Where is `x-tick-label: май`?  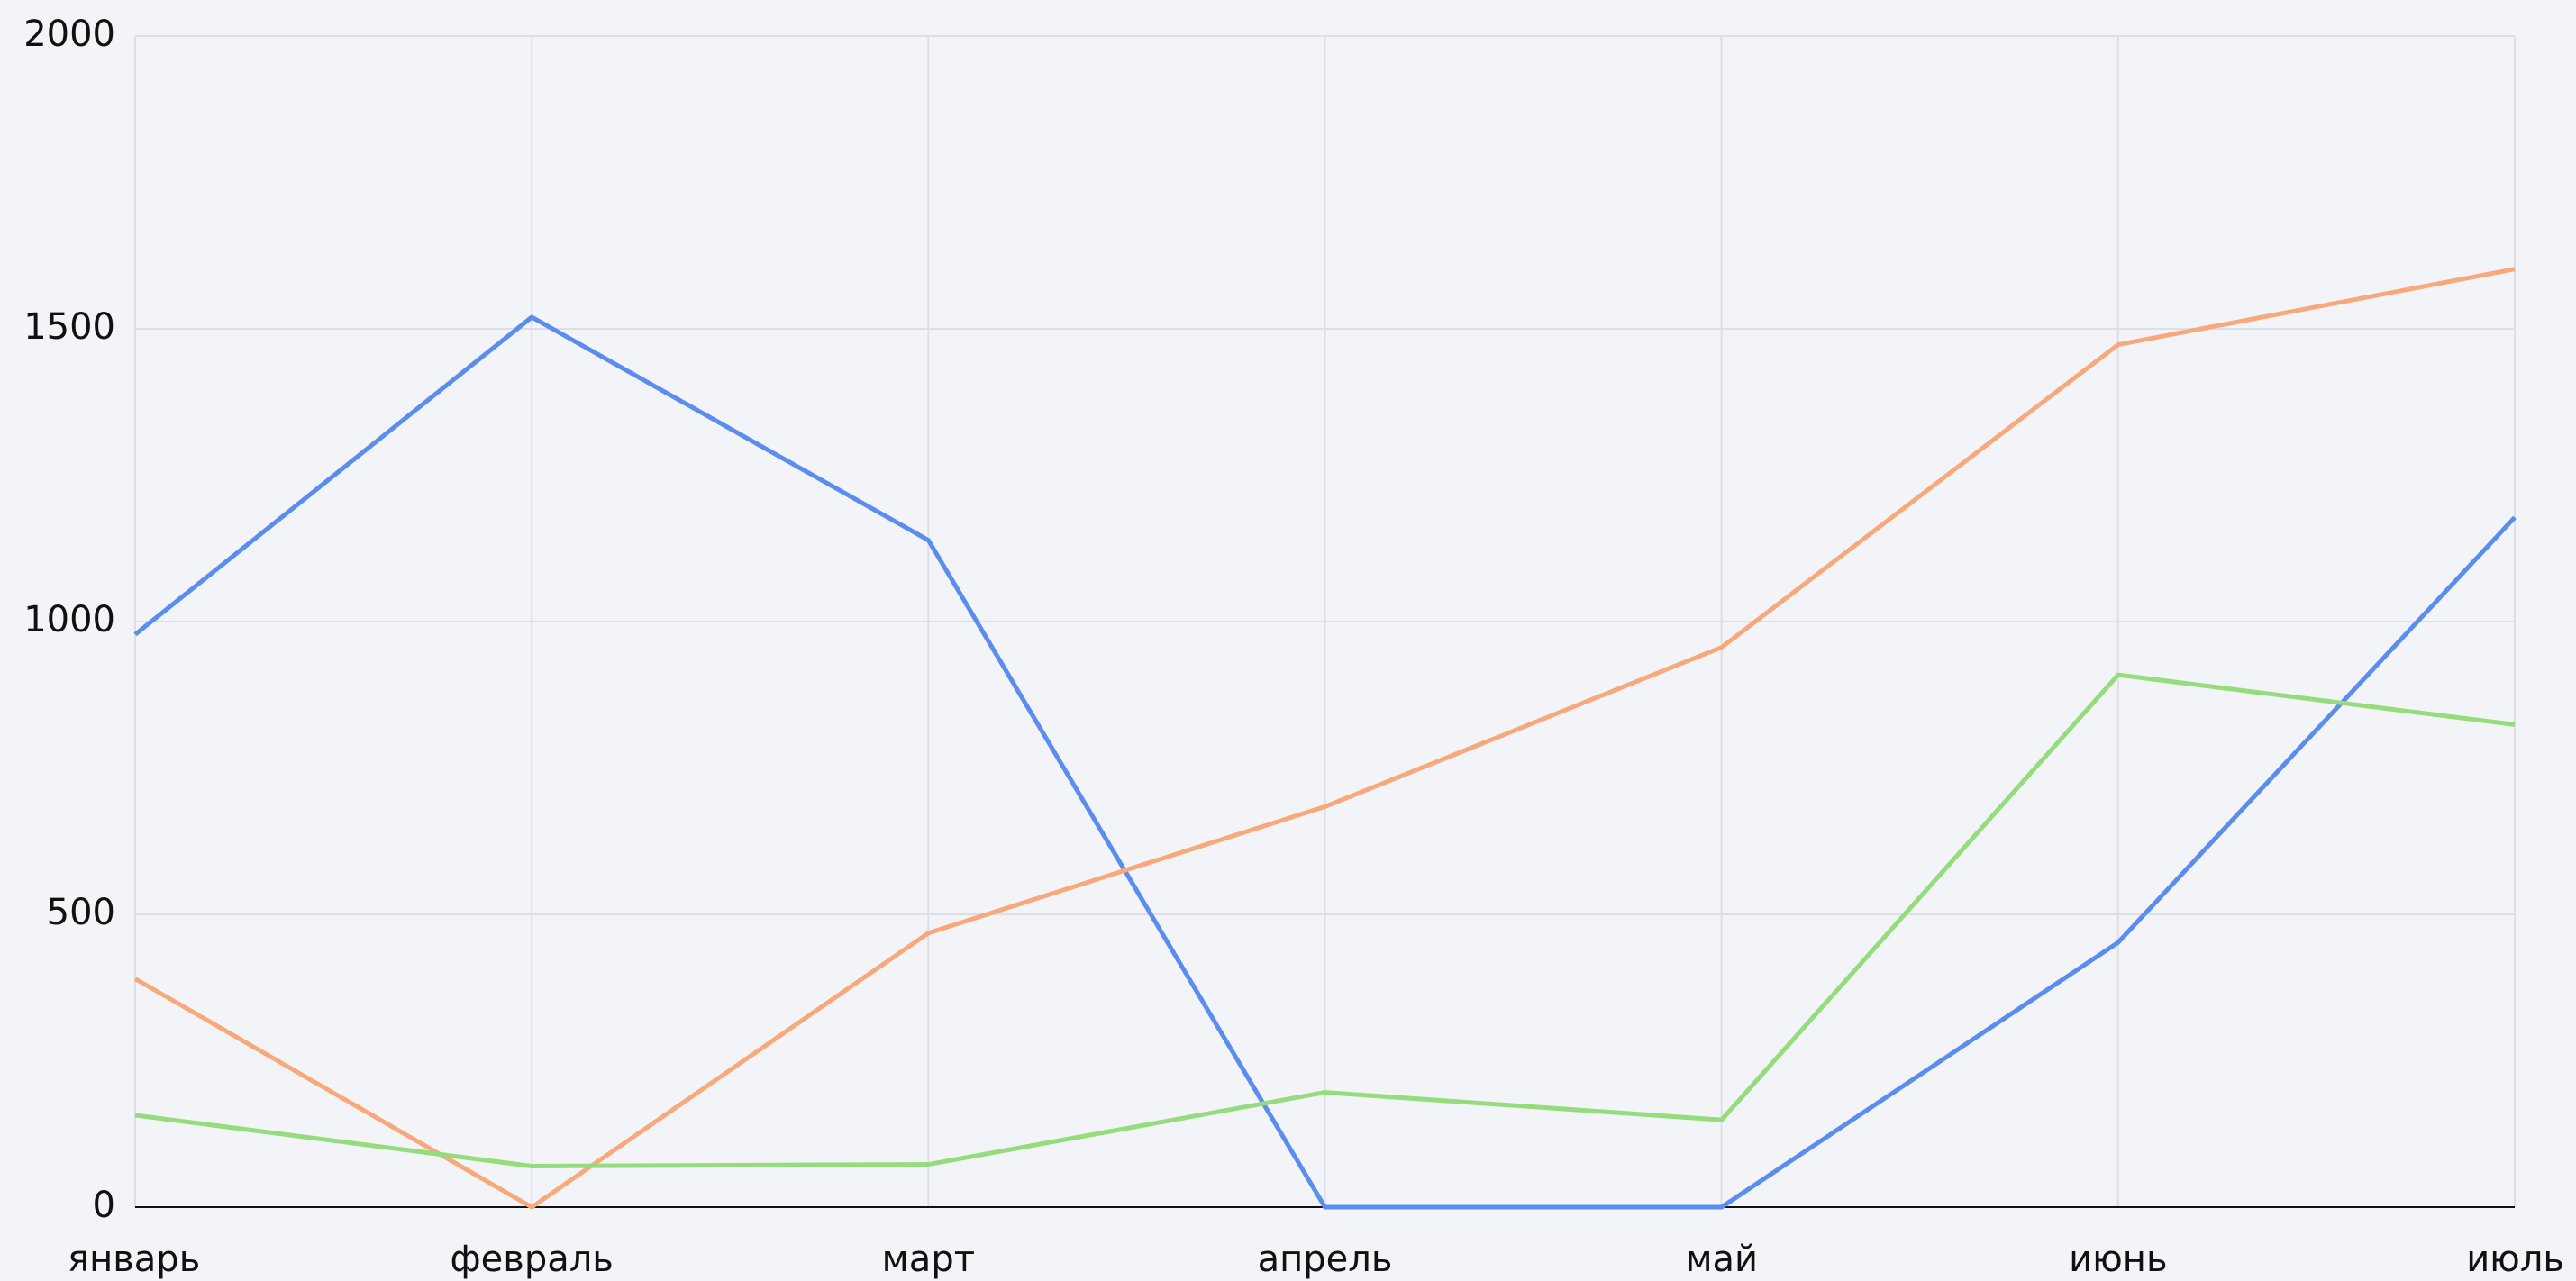
x-tick-label: май is located at coordinates (1721, 1259).